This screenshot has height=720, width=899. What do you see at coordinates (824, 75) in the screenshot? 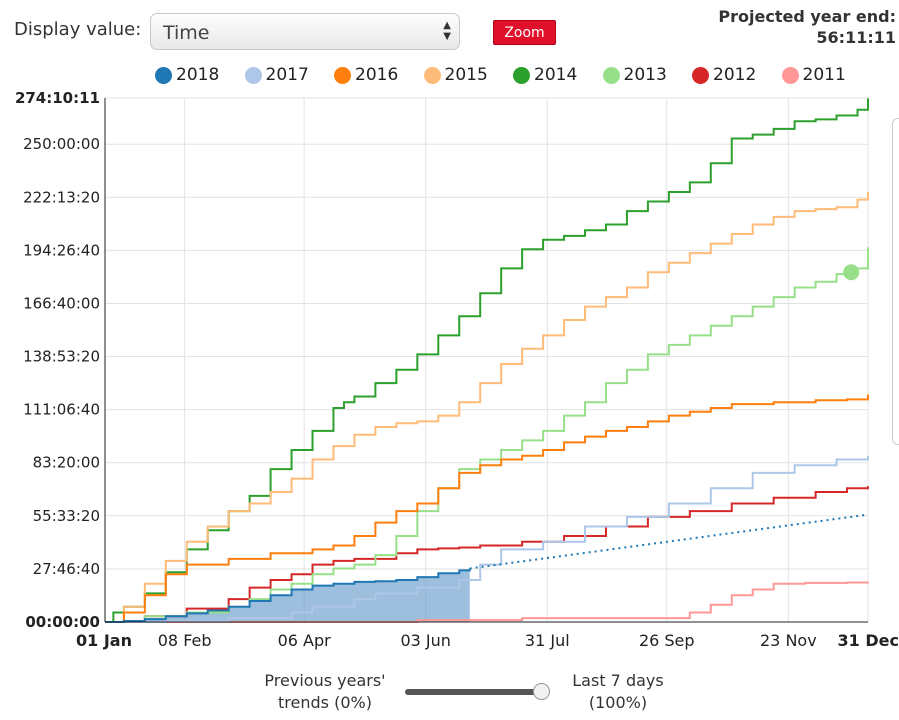
I see `legend-label: 2011` at bounding box center [824, 75].